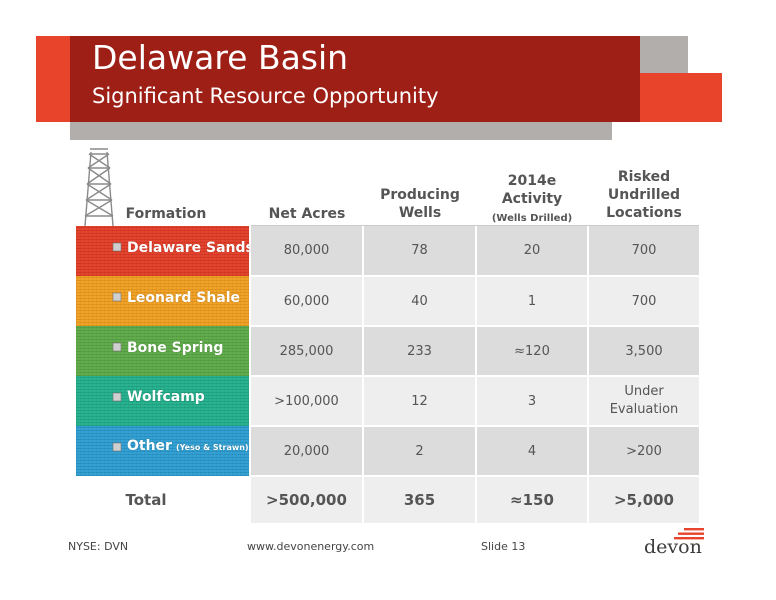 The height and width of the screenshot is (600, 776). I want to click on cell-producing-wells: 40, so click(419, 301).